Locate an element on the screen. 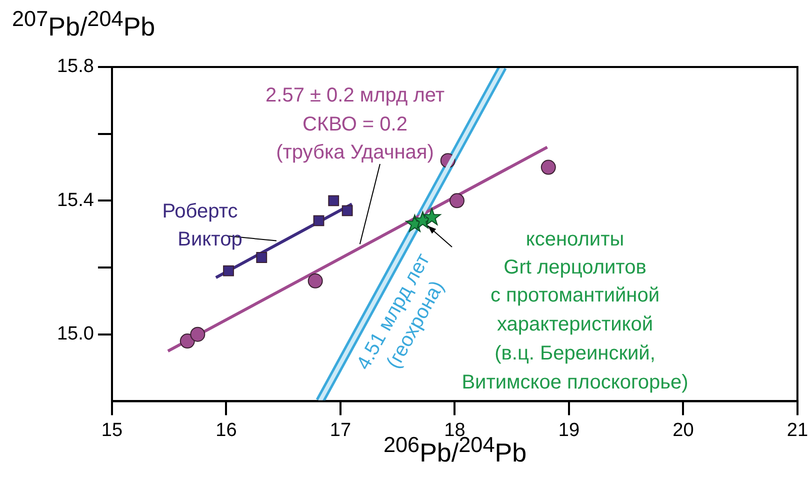 The image size is (812, 486). y-tick-label: 15.0 is located at coordinates (75, 334).